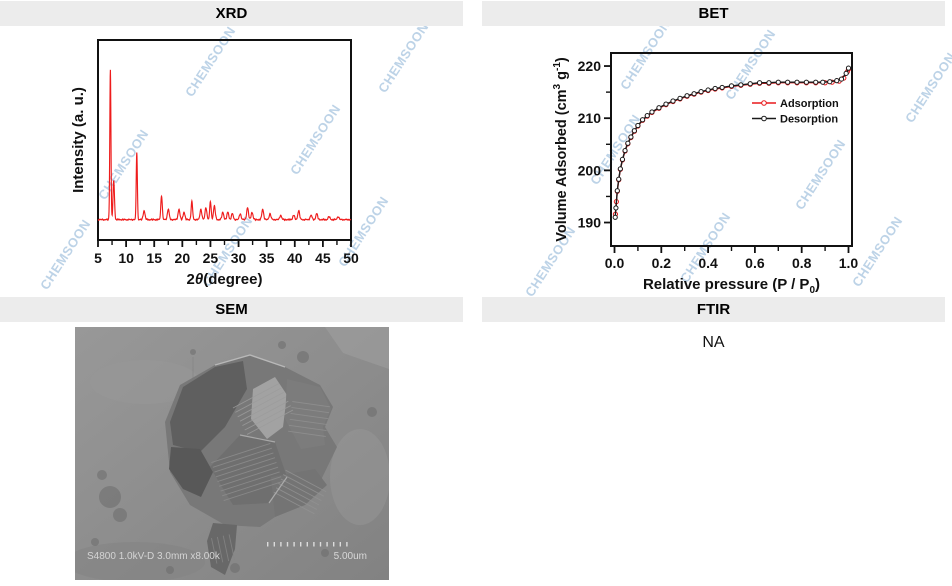  Describe the element at coordinates (849, 263) in the screenshot. I see `svg-text: 1.0` at that location.